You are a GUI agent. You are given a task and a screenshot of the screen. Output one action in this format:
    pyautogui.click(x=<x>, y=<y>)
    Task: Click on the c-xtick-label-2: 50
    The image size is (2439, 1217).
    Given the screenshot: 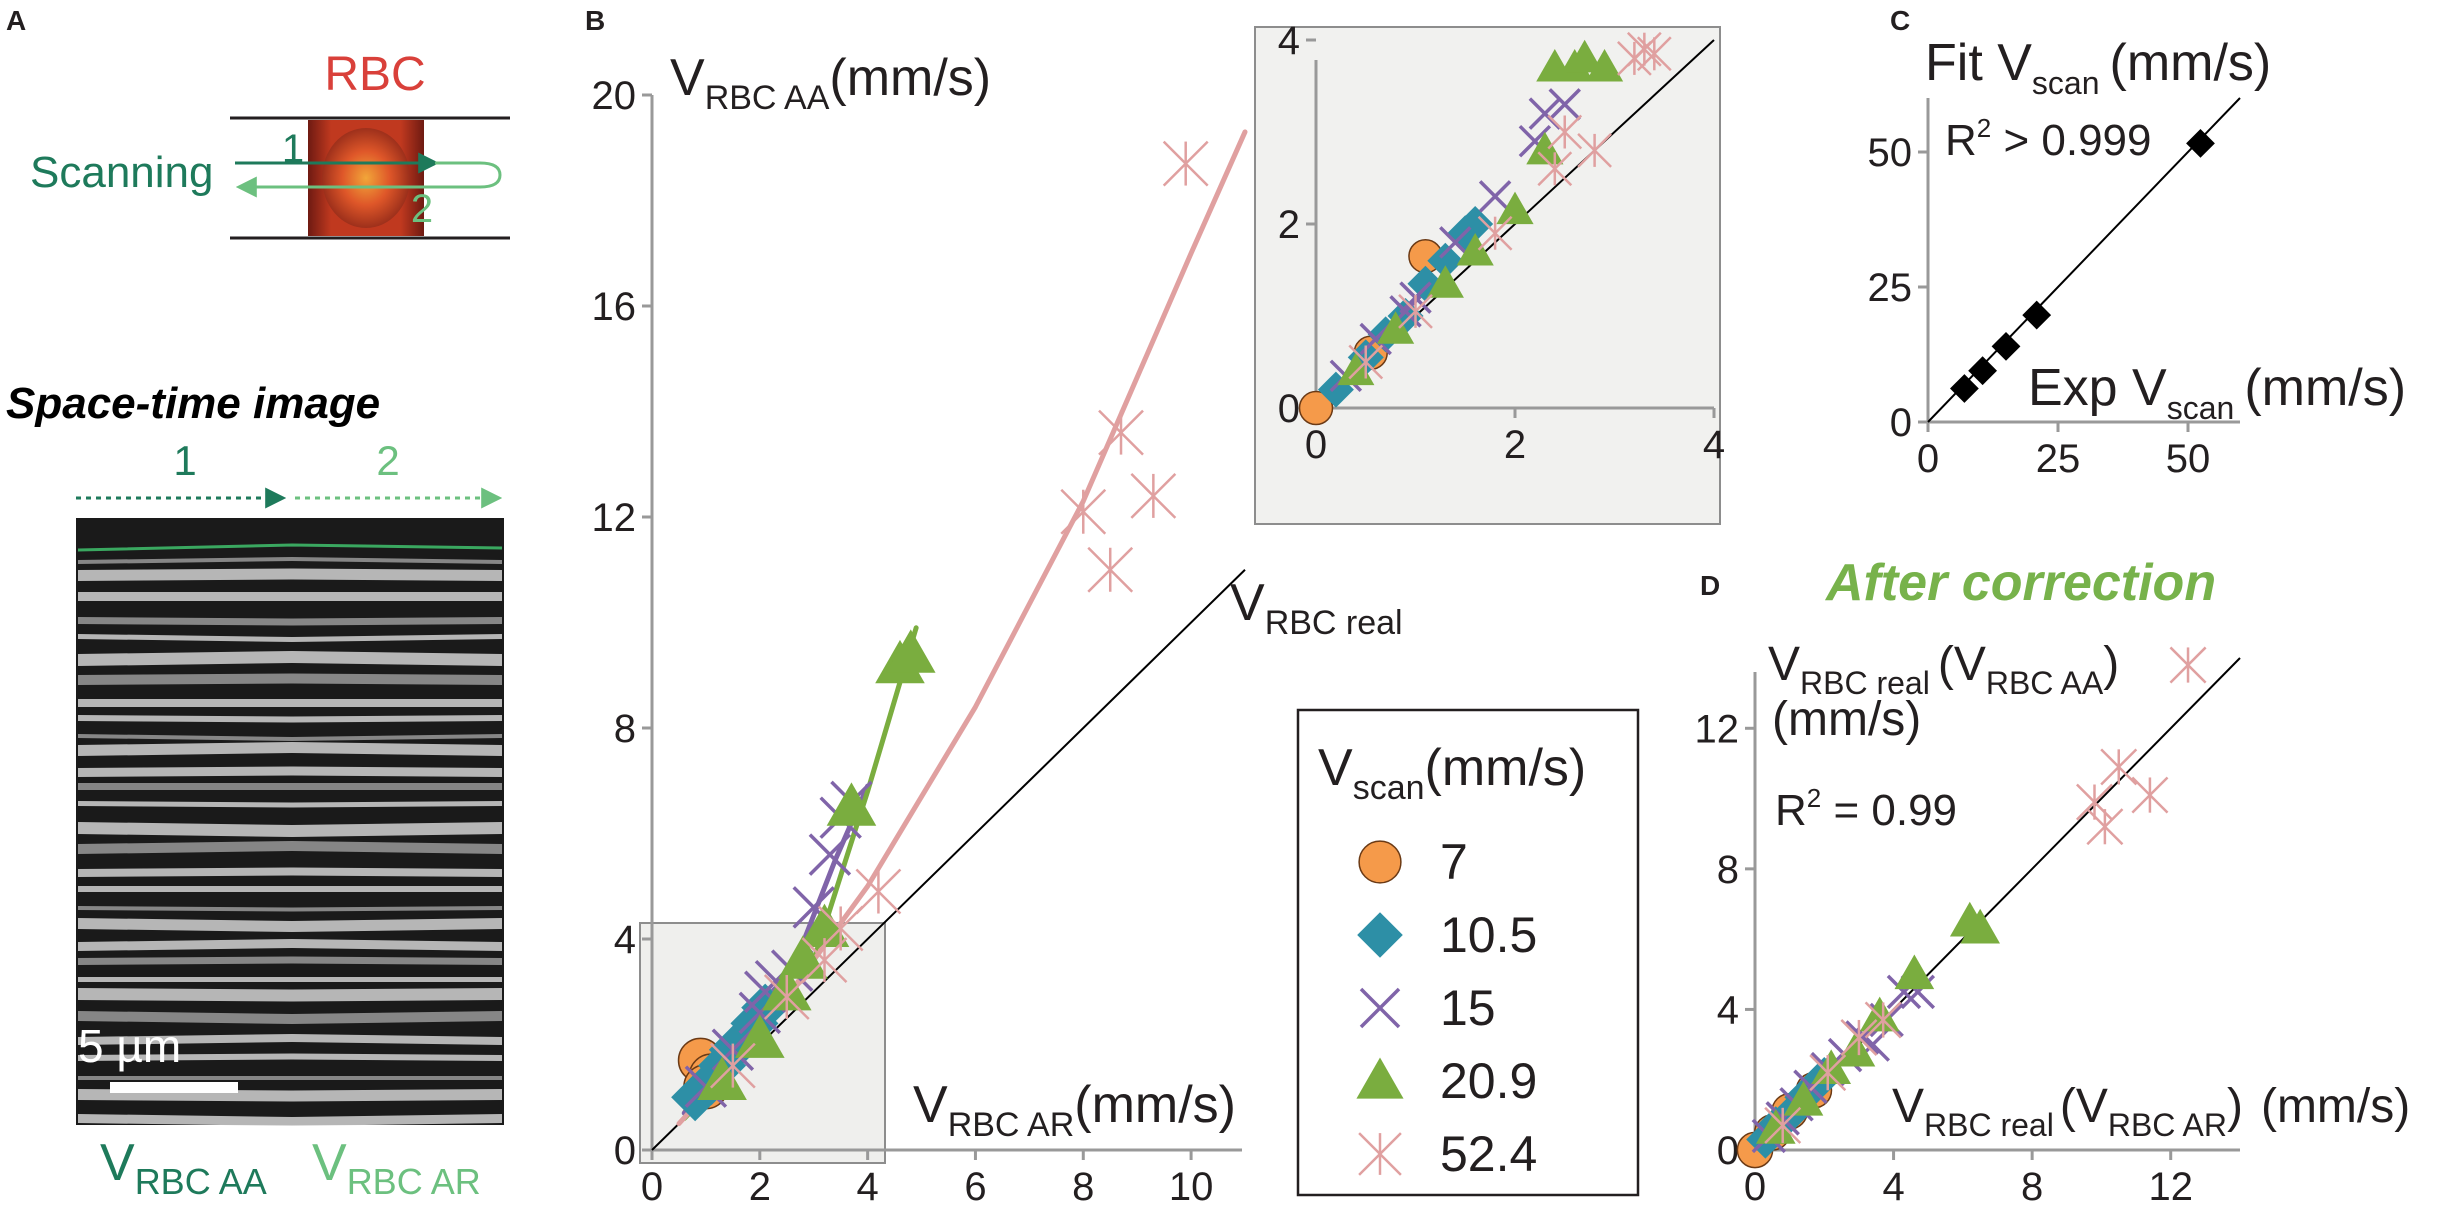 What is the action you would take?
    pyautogui.click(x=2188, y=459)
    